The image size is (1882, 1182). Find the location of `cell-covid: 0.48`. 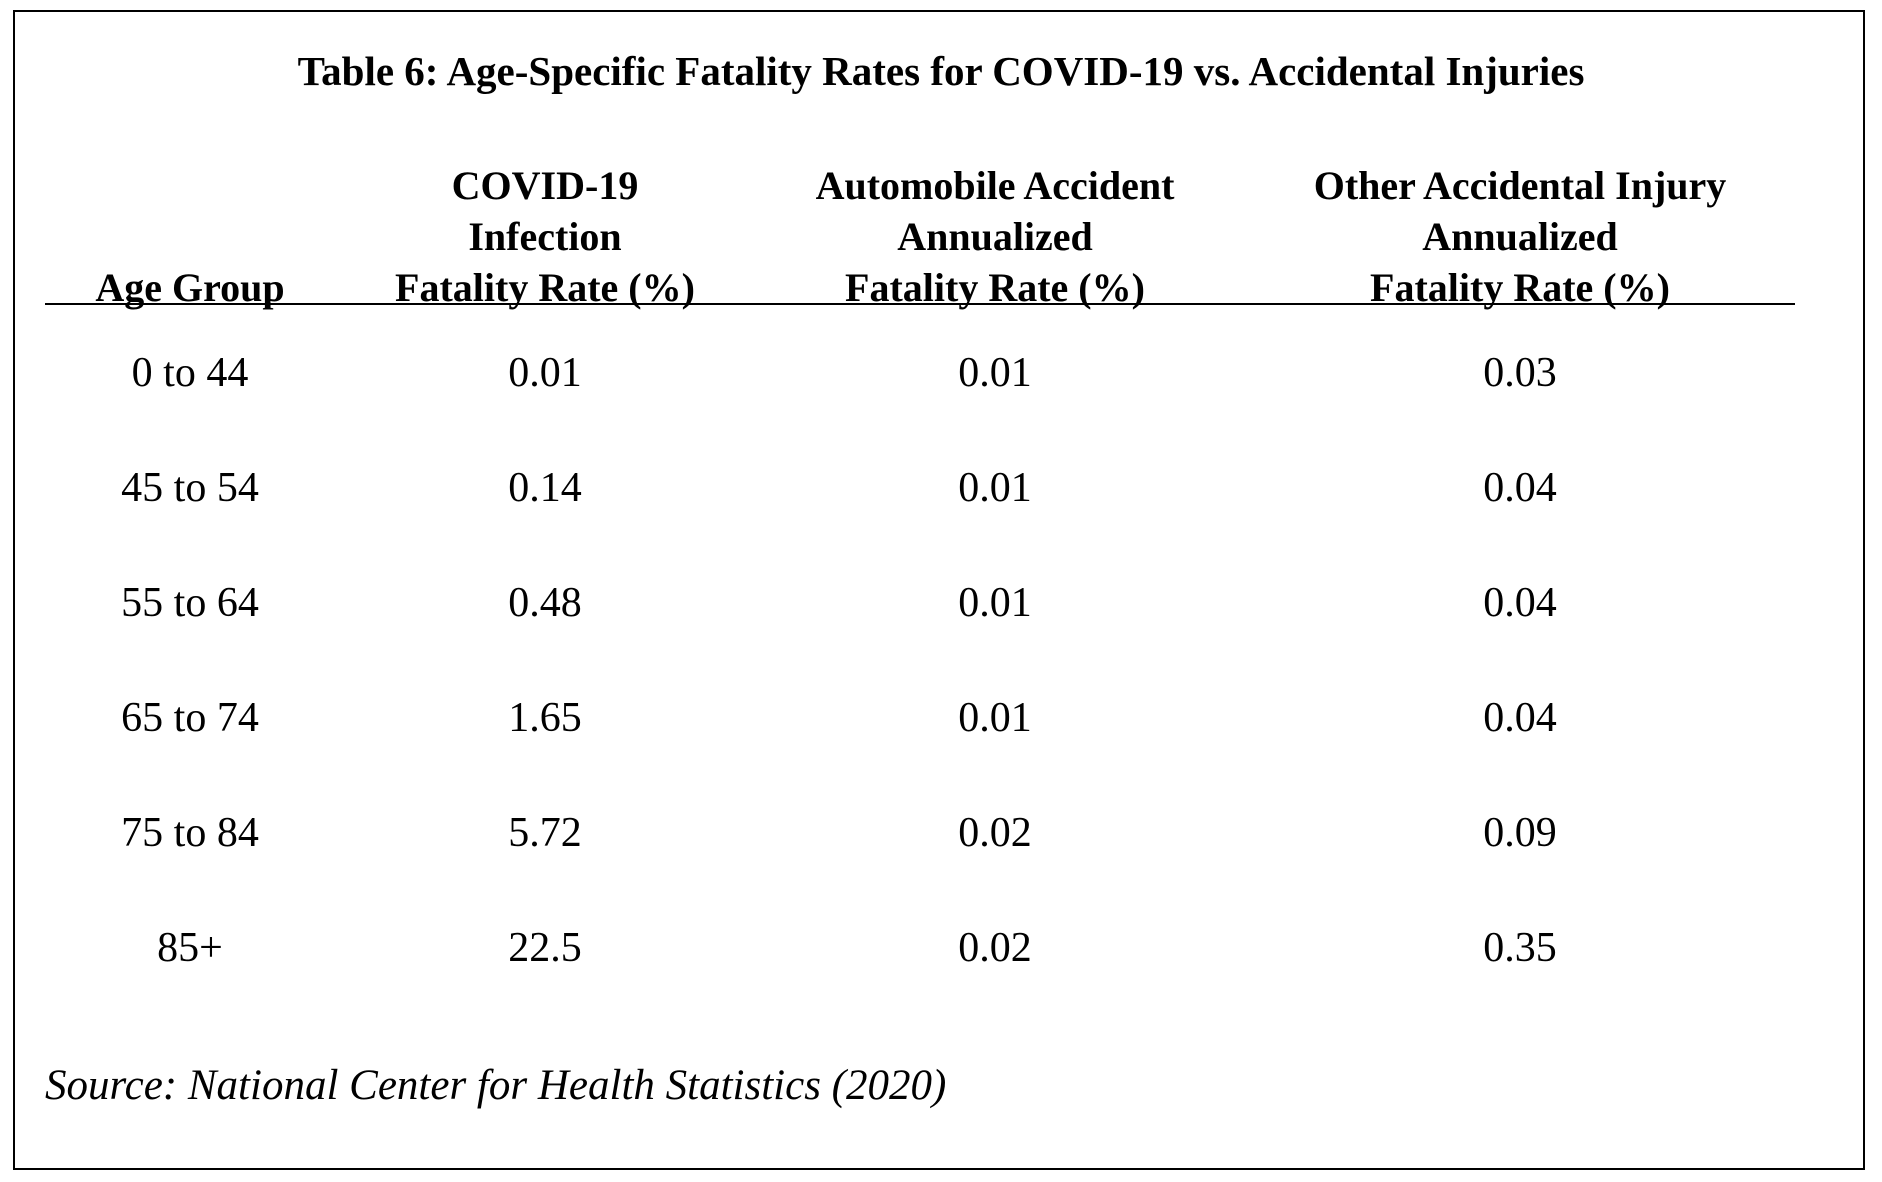

cell-covid: 0.48 is located at coordinates (545, 603).